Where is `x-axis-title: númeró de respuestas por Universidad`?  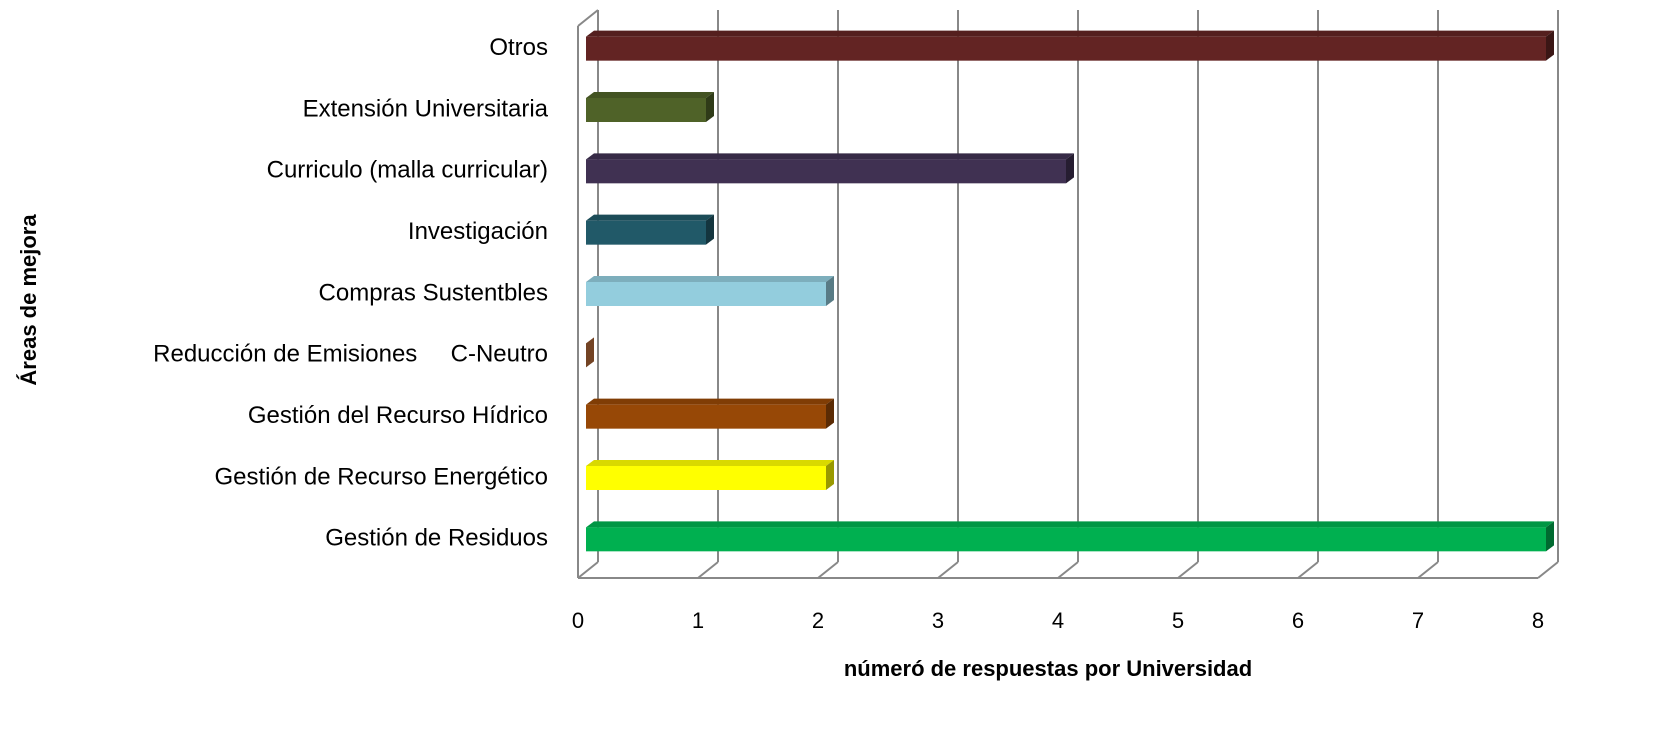 x-axis-title: númeró de respuestas por Universidad is located at coordinates (1048, 668).